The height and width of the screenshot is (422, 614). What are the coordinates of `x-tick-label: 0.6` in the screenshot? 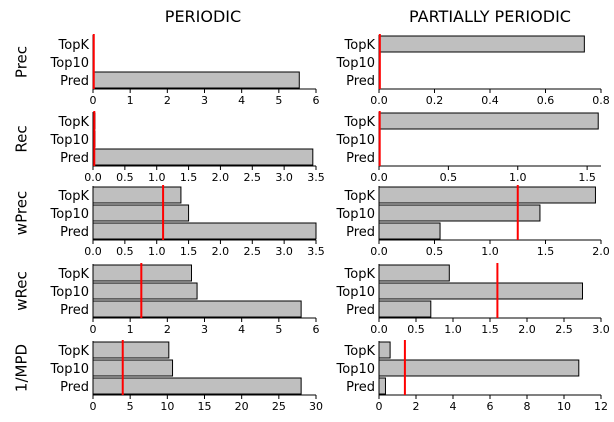 It's located at (546, 100).